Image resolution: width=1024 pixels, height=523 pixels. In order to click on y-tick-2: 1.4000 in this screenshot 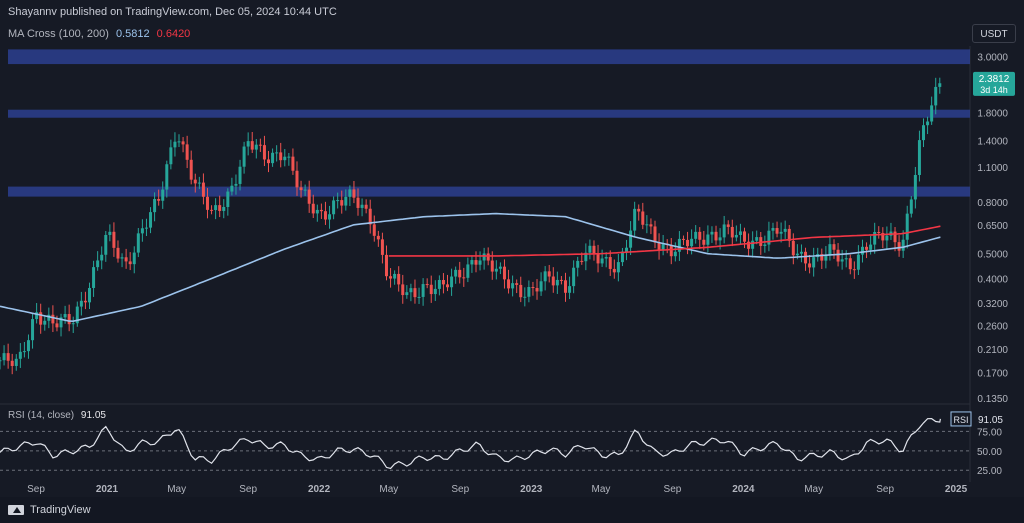, I will do `click(992, 141)`.